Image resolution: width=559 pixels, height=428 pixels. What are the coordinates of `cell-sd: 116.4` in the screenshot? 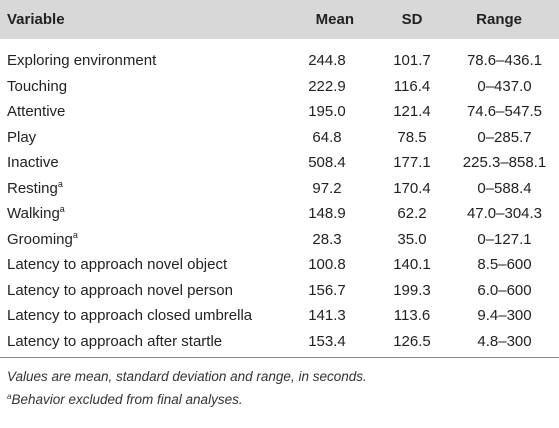 It's located at (412, 86).